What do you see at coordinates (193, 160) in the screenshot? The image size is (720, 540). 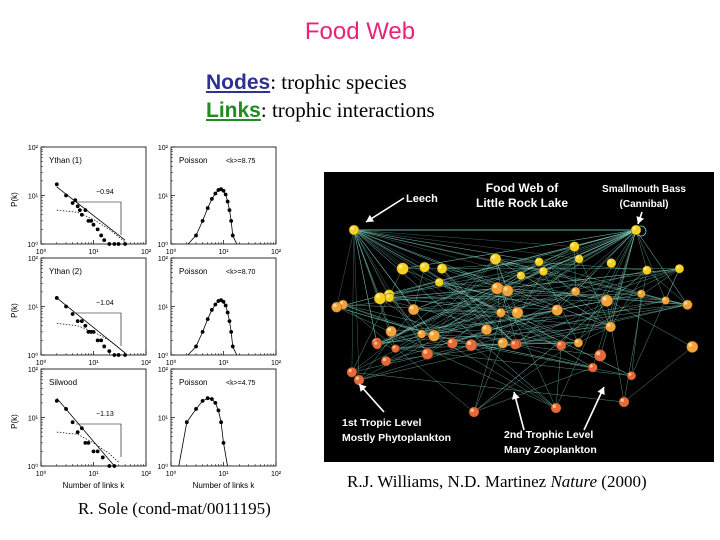 I see `panel-title: Poisson` at bounding box center [193, 160].